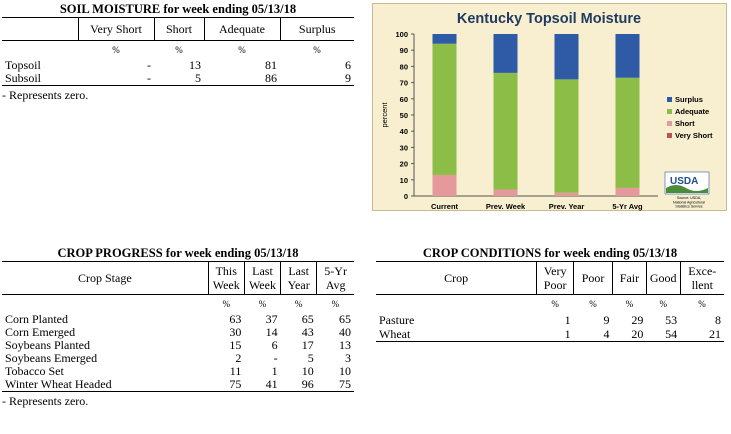 This screenshot has width=731, height=434. Describe the element at coordinates (298, 385) in the screenshot. I see `cell-value: 96` at that location.